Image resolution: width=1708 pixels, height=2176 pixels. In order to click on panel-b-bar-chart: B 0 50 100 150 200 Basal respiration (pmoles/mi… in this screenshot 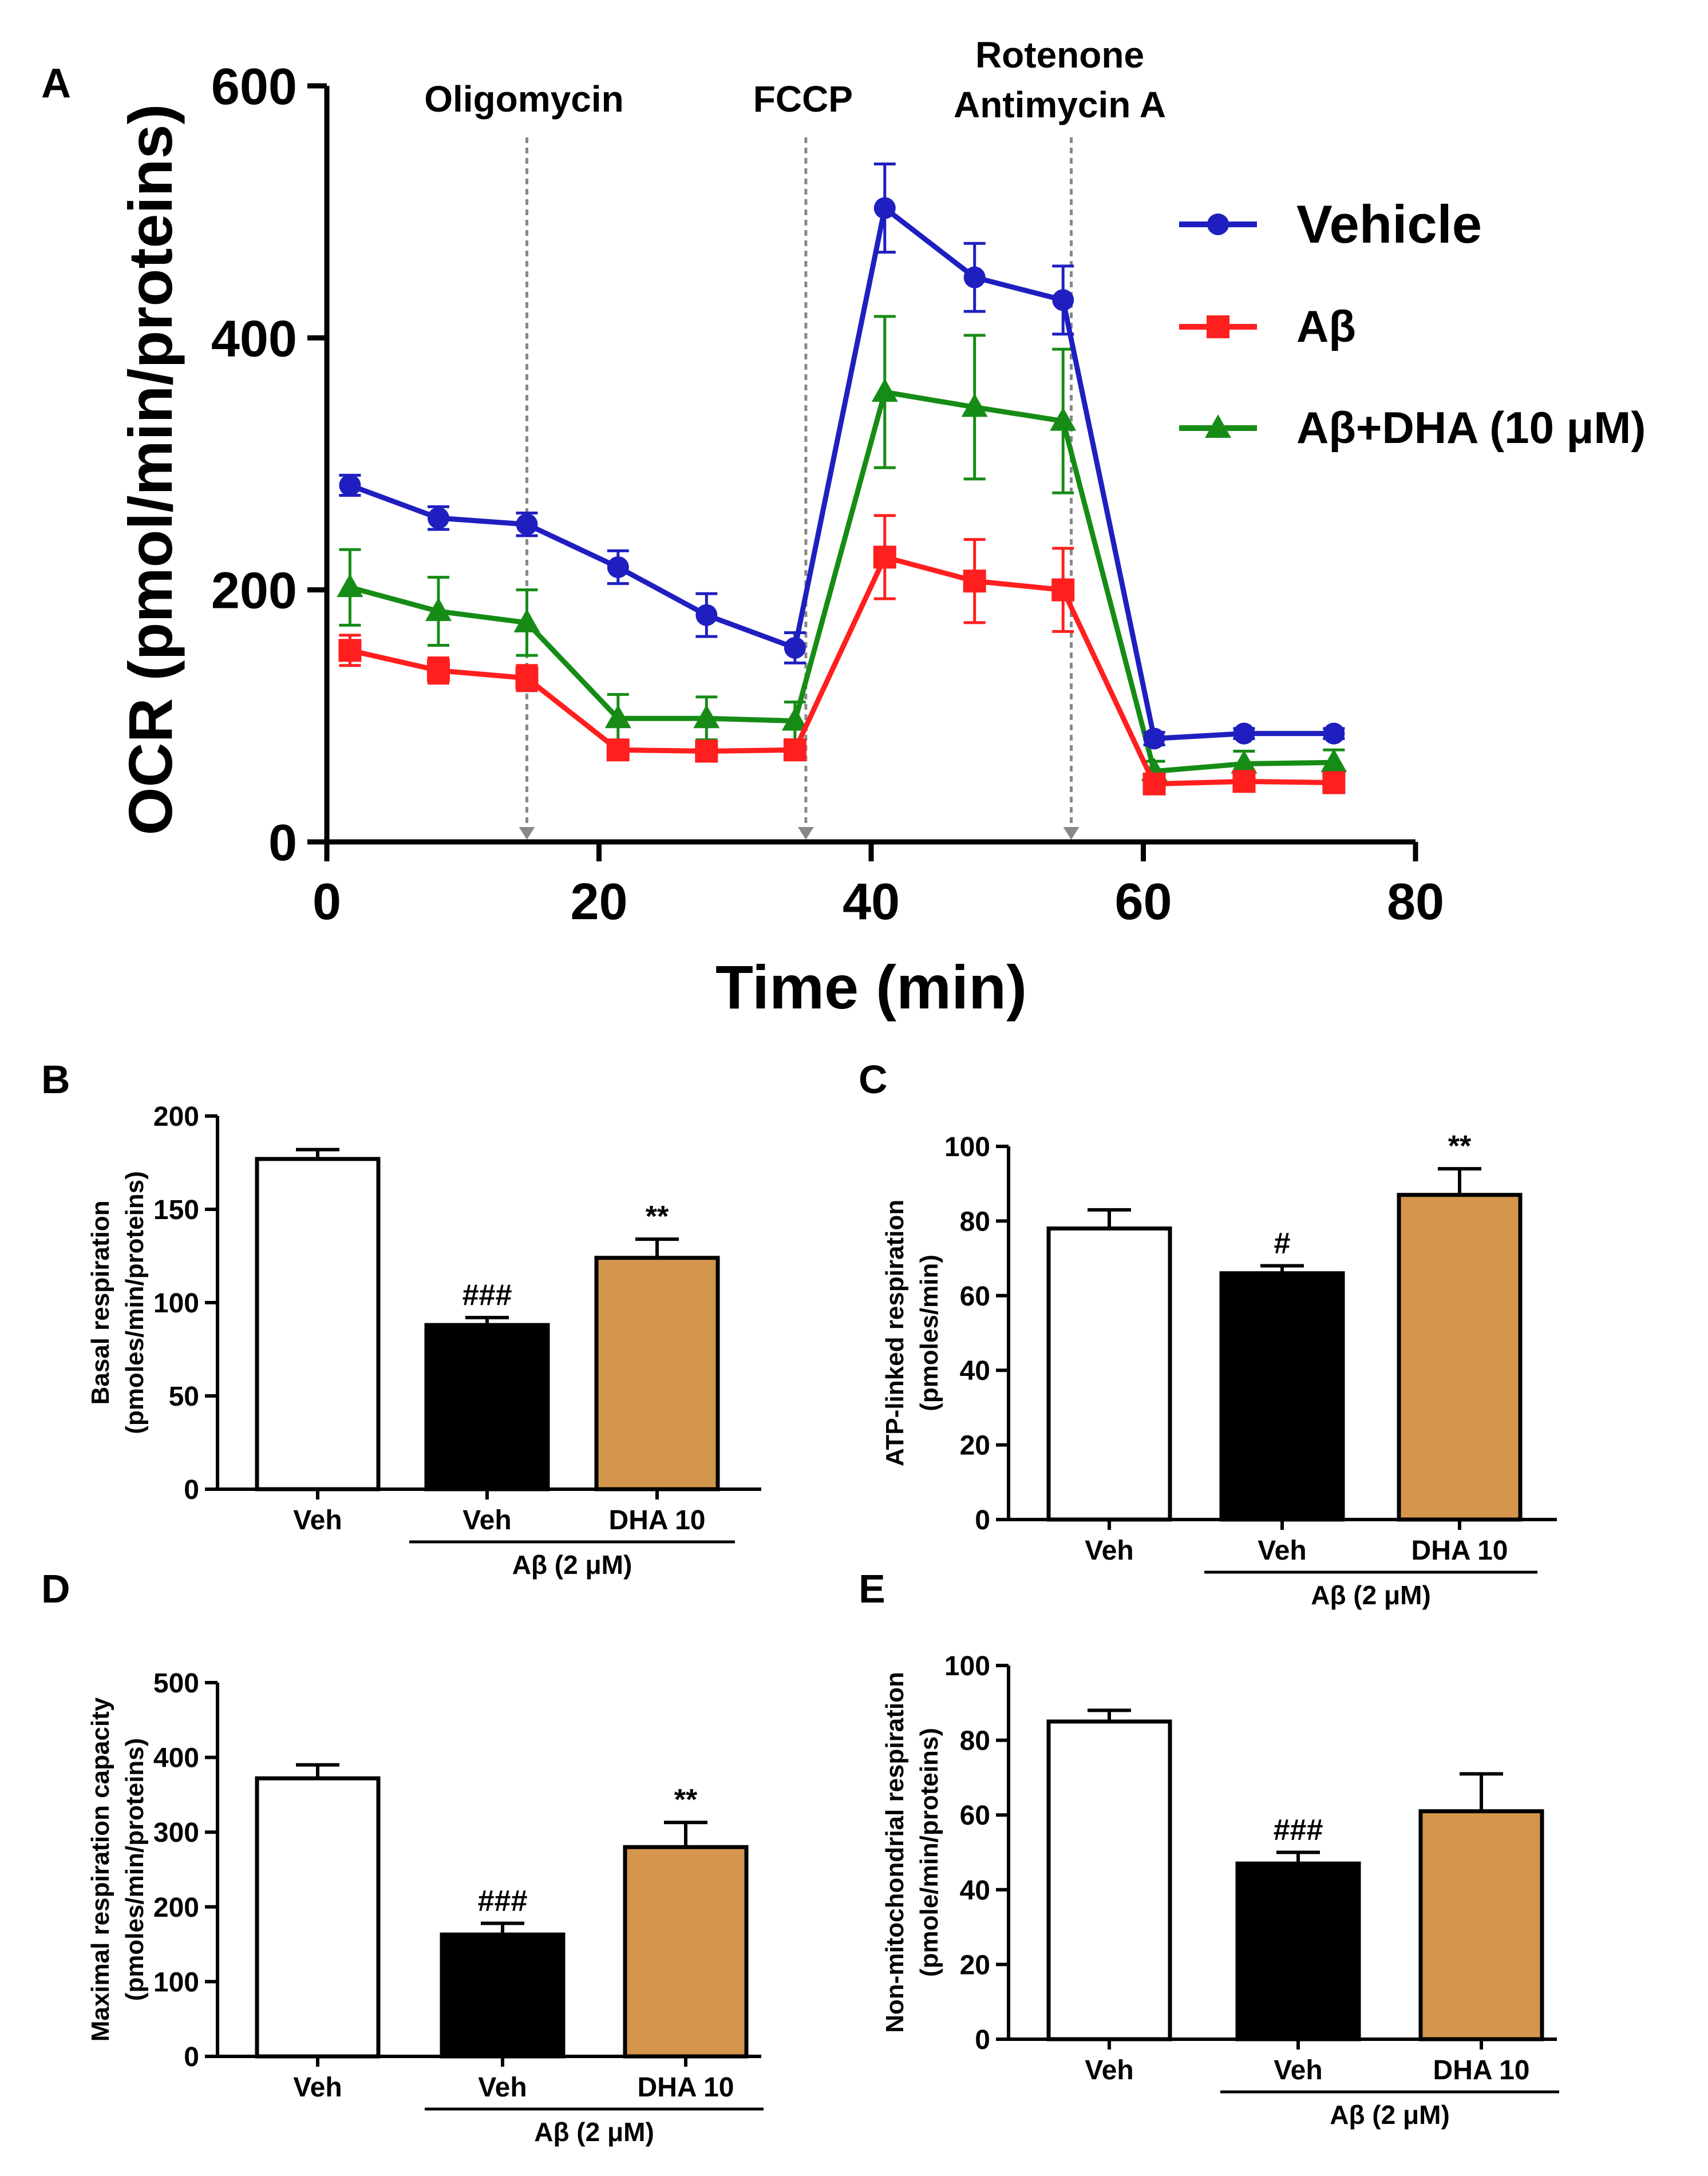, I will do `click(401, 1318)`.